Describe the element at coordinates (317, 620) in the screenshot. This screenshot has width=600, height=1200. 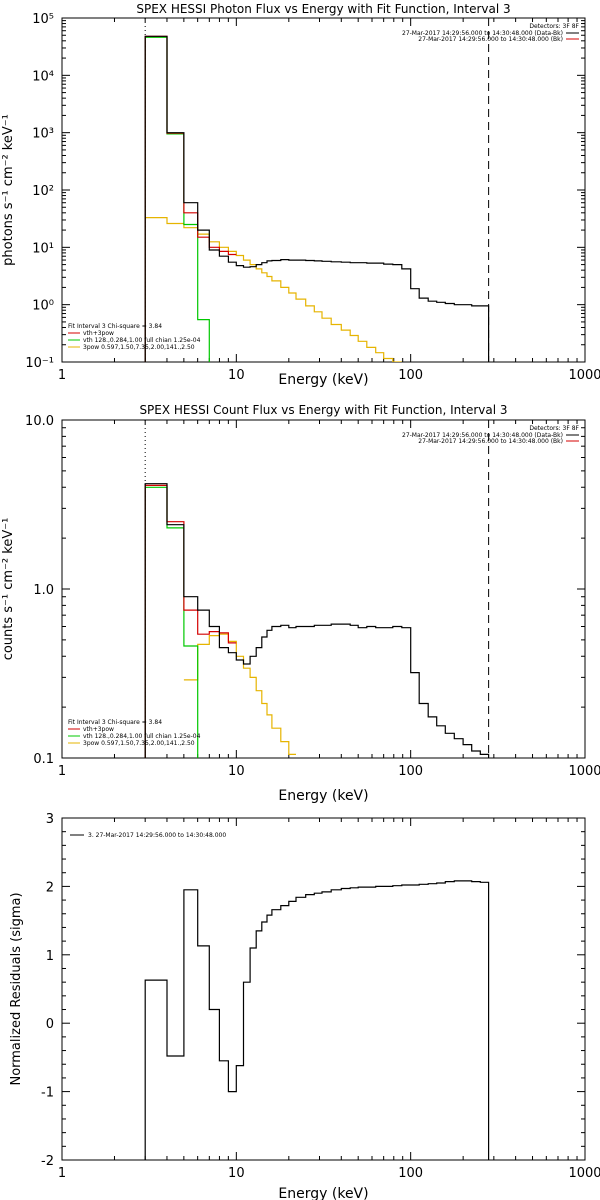
I see `series-data-line` at that location.